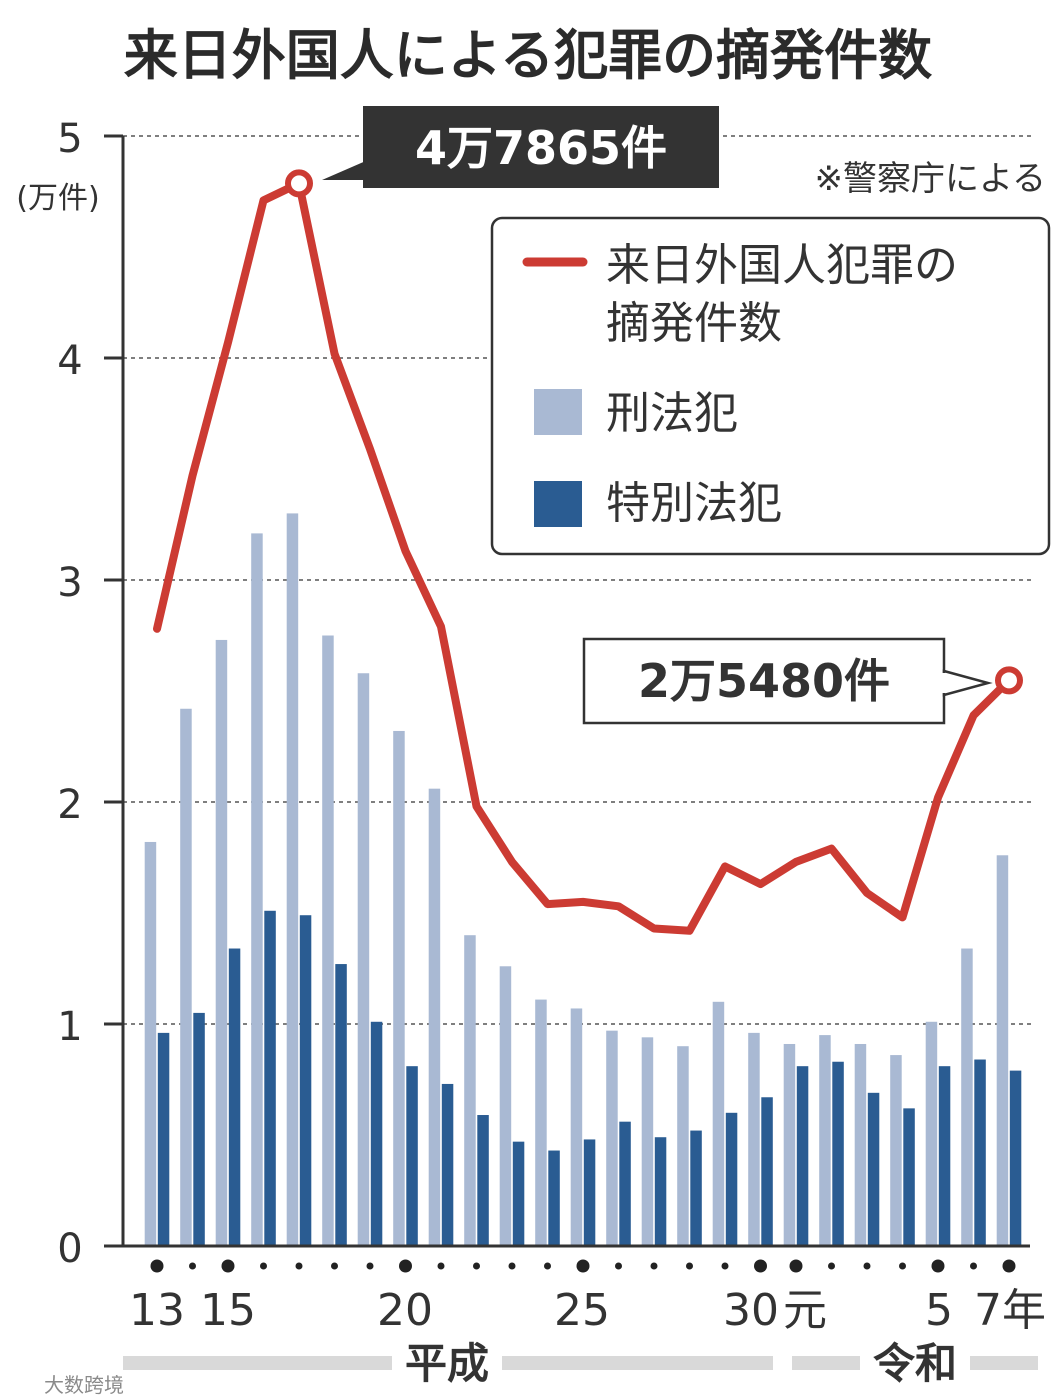 Image resolution: width=1056 pixels, height=1400 pixels. Describe the element at coordinates (1010, 1310) in the screenshot. I see `x-tick-label-r7: 7年` at that location.